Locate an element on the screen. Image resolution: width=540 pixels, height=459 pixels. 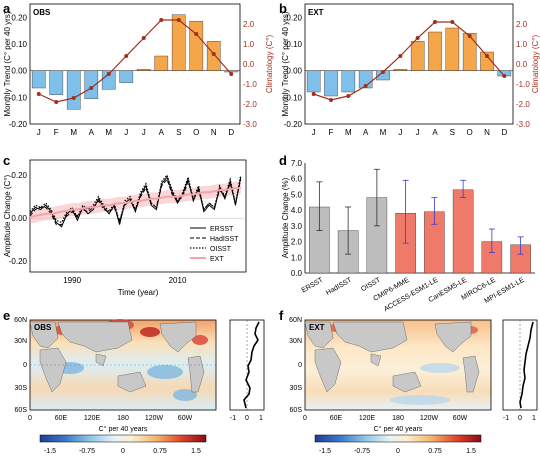
profile-tick: 1 is located at coordinates (534, 418).